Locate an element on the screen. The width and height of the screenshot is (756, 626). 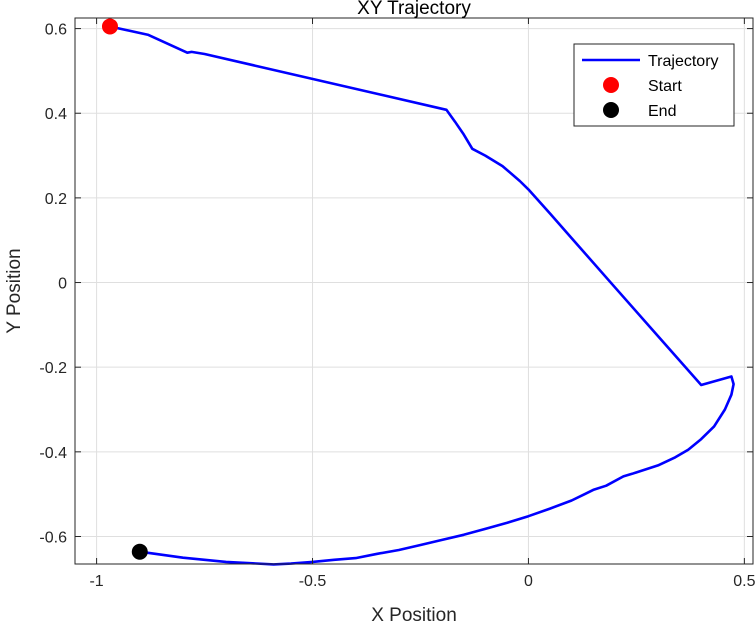
y-tick-label: -0.2 is located at coordinates (53, 368).